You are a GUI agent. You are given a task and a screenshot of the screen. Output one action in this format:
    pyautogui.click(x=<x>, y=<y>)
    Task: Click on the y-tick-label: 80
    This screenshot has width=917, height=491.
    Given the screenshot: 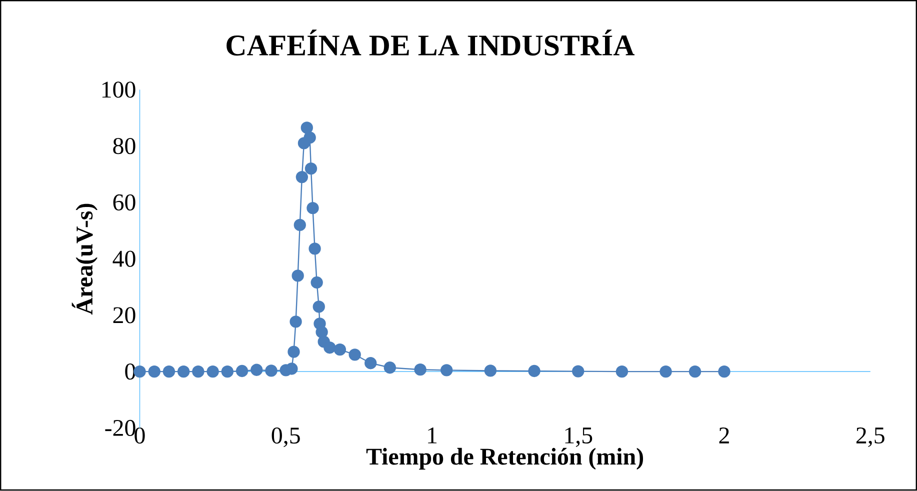 What is the action you would take?
    pyautogui.click(x=124, y=146)
    